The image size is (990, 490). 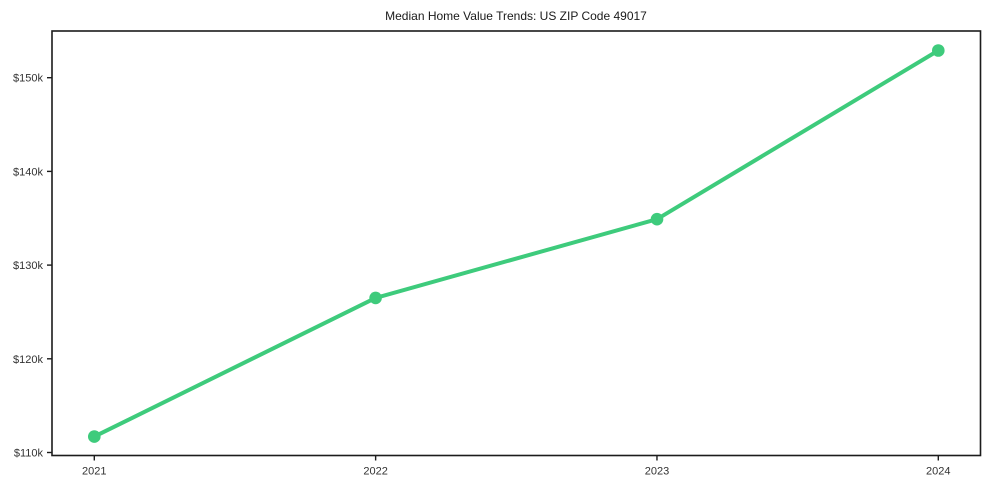 What do you see at coordinates (375, 472) in the screenshot?
I see `x-axis-tick-label: 2022` at bounding box center [375, 472].